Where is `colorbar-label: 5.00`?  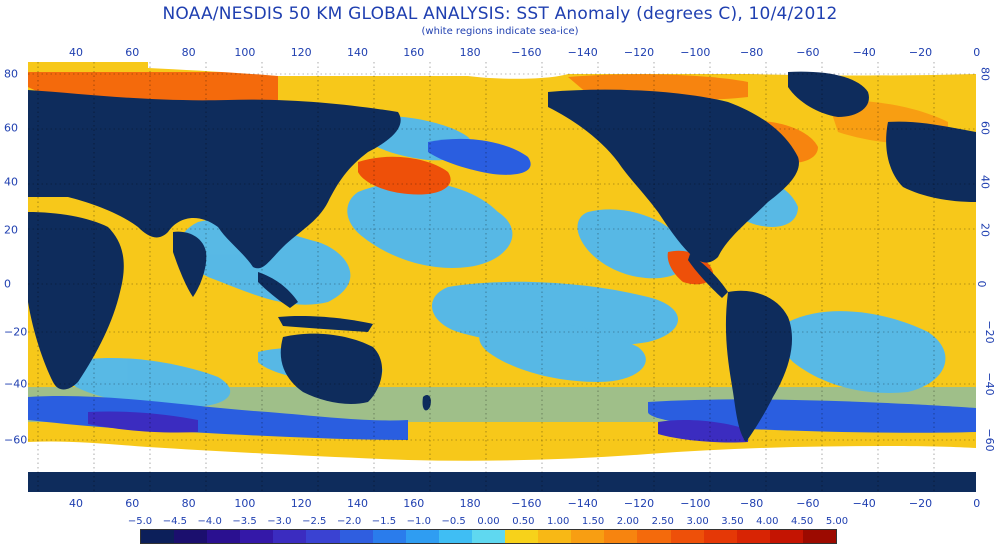
colorbar-label: 5.00 is located at coordinates (837, 521).